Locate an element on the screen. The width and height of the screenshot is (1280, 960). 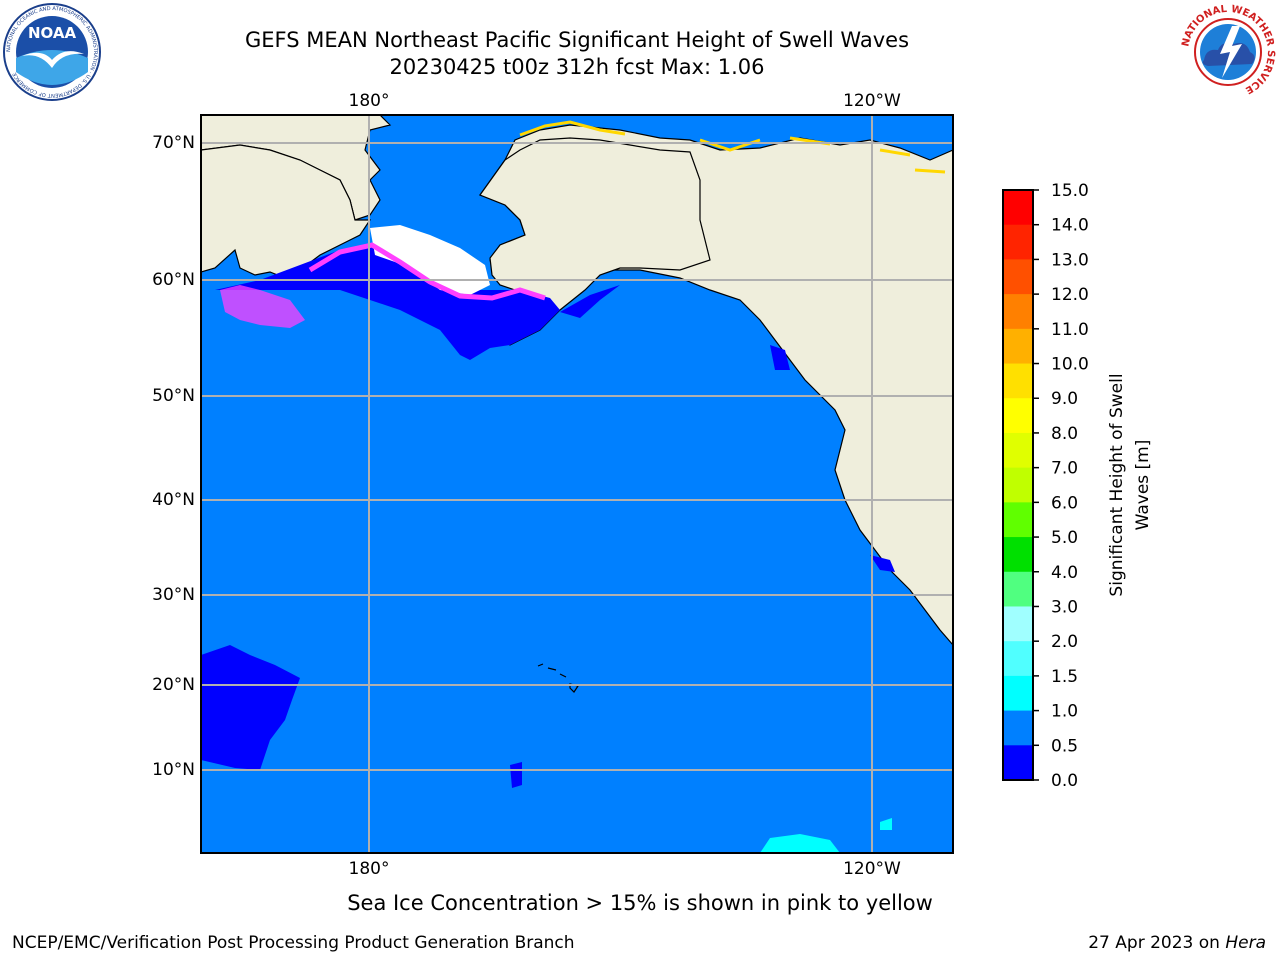
lat-label: 70°N is located at coordinates (173, 143).